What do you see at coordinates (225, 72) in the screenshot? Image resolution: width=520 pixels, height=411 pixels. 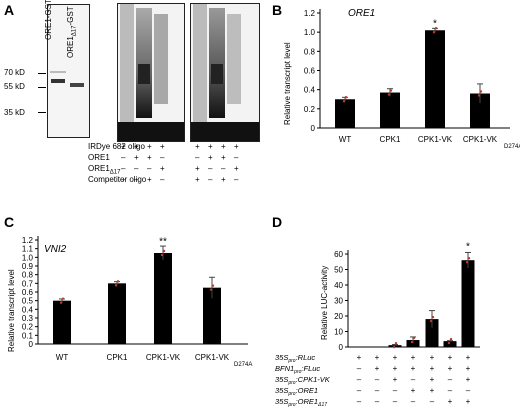 I see `emsa-gel-right-image` at bounding box center [225, 72].